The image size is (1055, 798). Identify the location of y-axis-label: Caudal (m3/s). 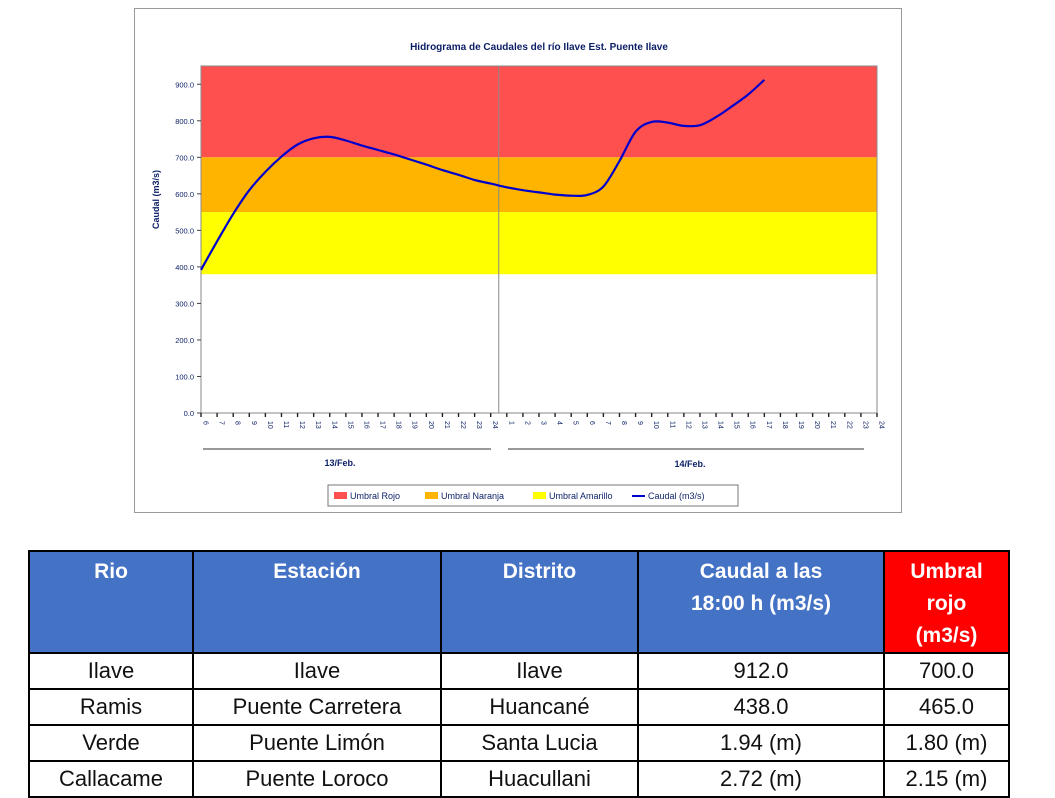
(156, 199).